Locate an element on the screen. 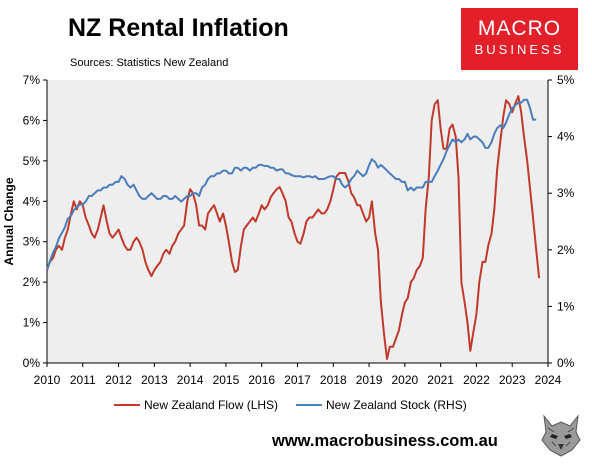 This screenshot has height=464, width=592. right-tick-label: 2% is located at coordinates (566, 250).